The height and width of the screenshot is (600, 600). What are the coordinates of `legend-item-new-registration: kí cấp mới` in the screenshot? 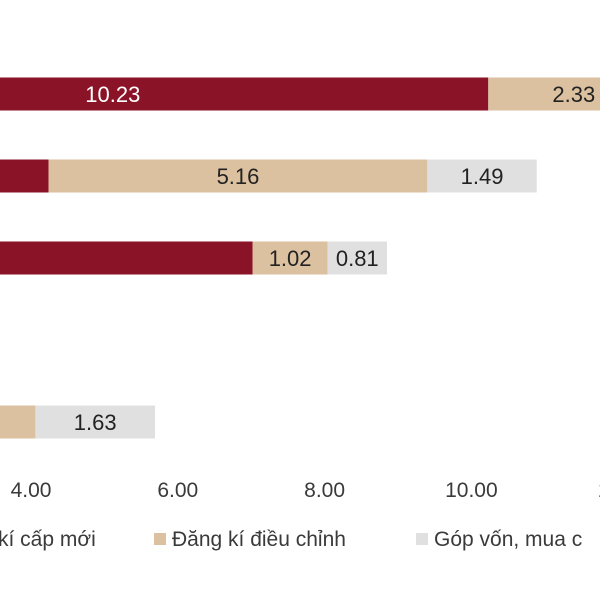 It's located at (48, 540).